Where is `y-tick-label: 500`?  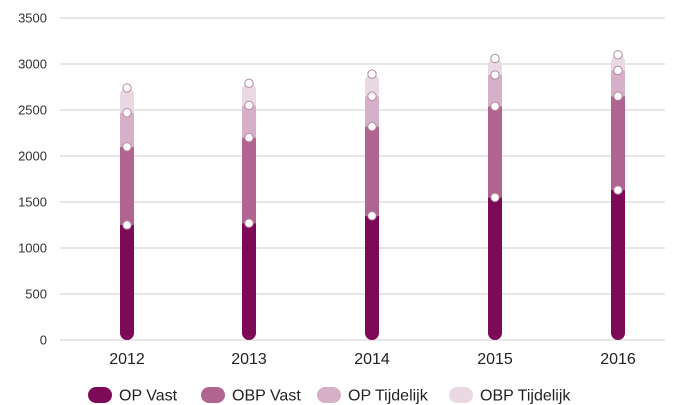
y-tick-label: 500 is located at coordinates (36, 294).